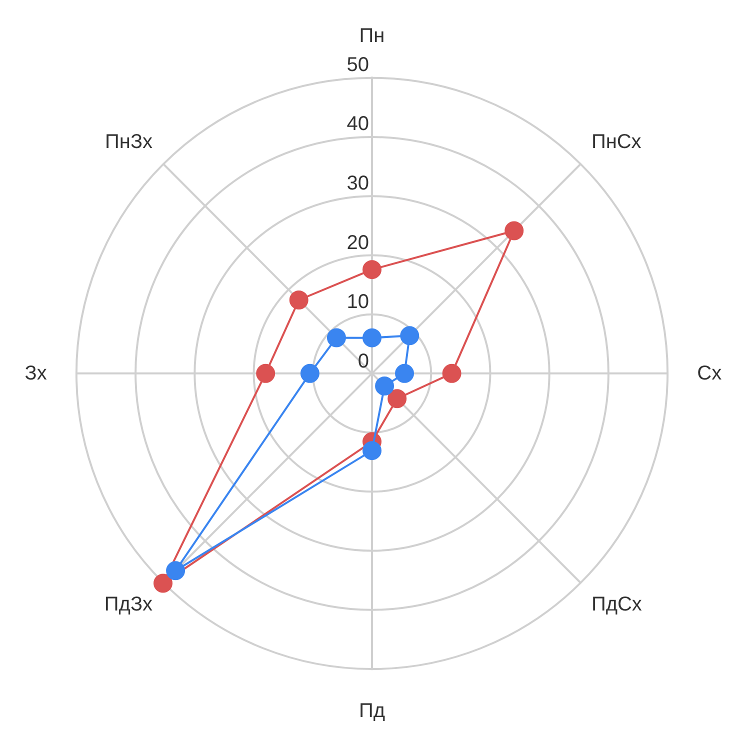 The image size is (743, 734). What do you see at coordinates (128, 605) in the screenshot?
I see `spoke-label: ПдЗх` at bounding box center [128, 605].